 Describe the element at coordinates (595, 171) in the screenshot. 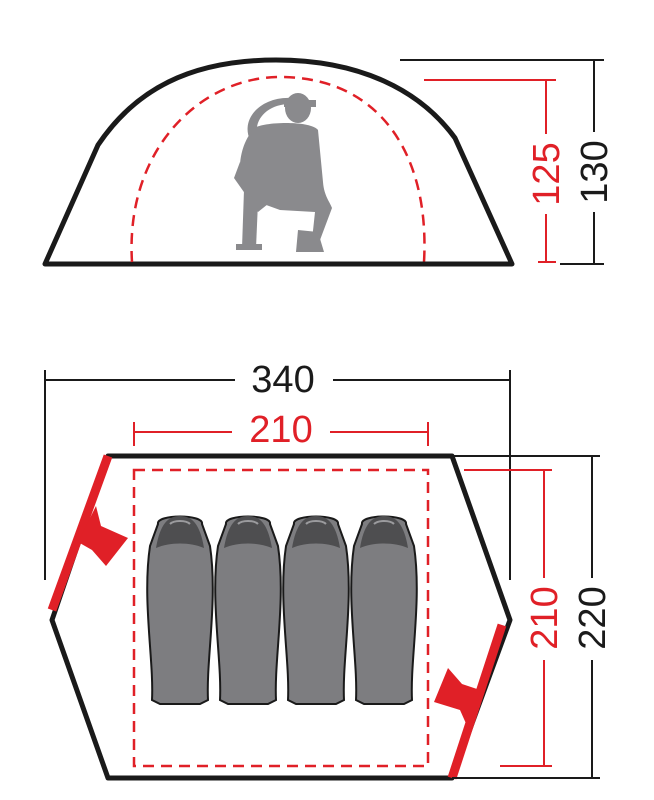

I see `total-height-label: 130` at that location.